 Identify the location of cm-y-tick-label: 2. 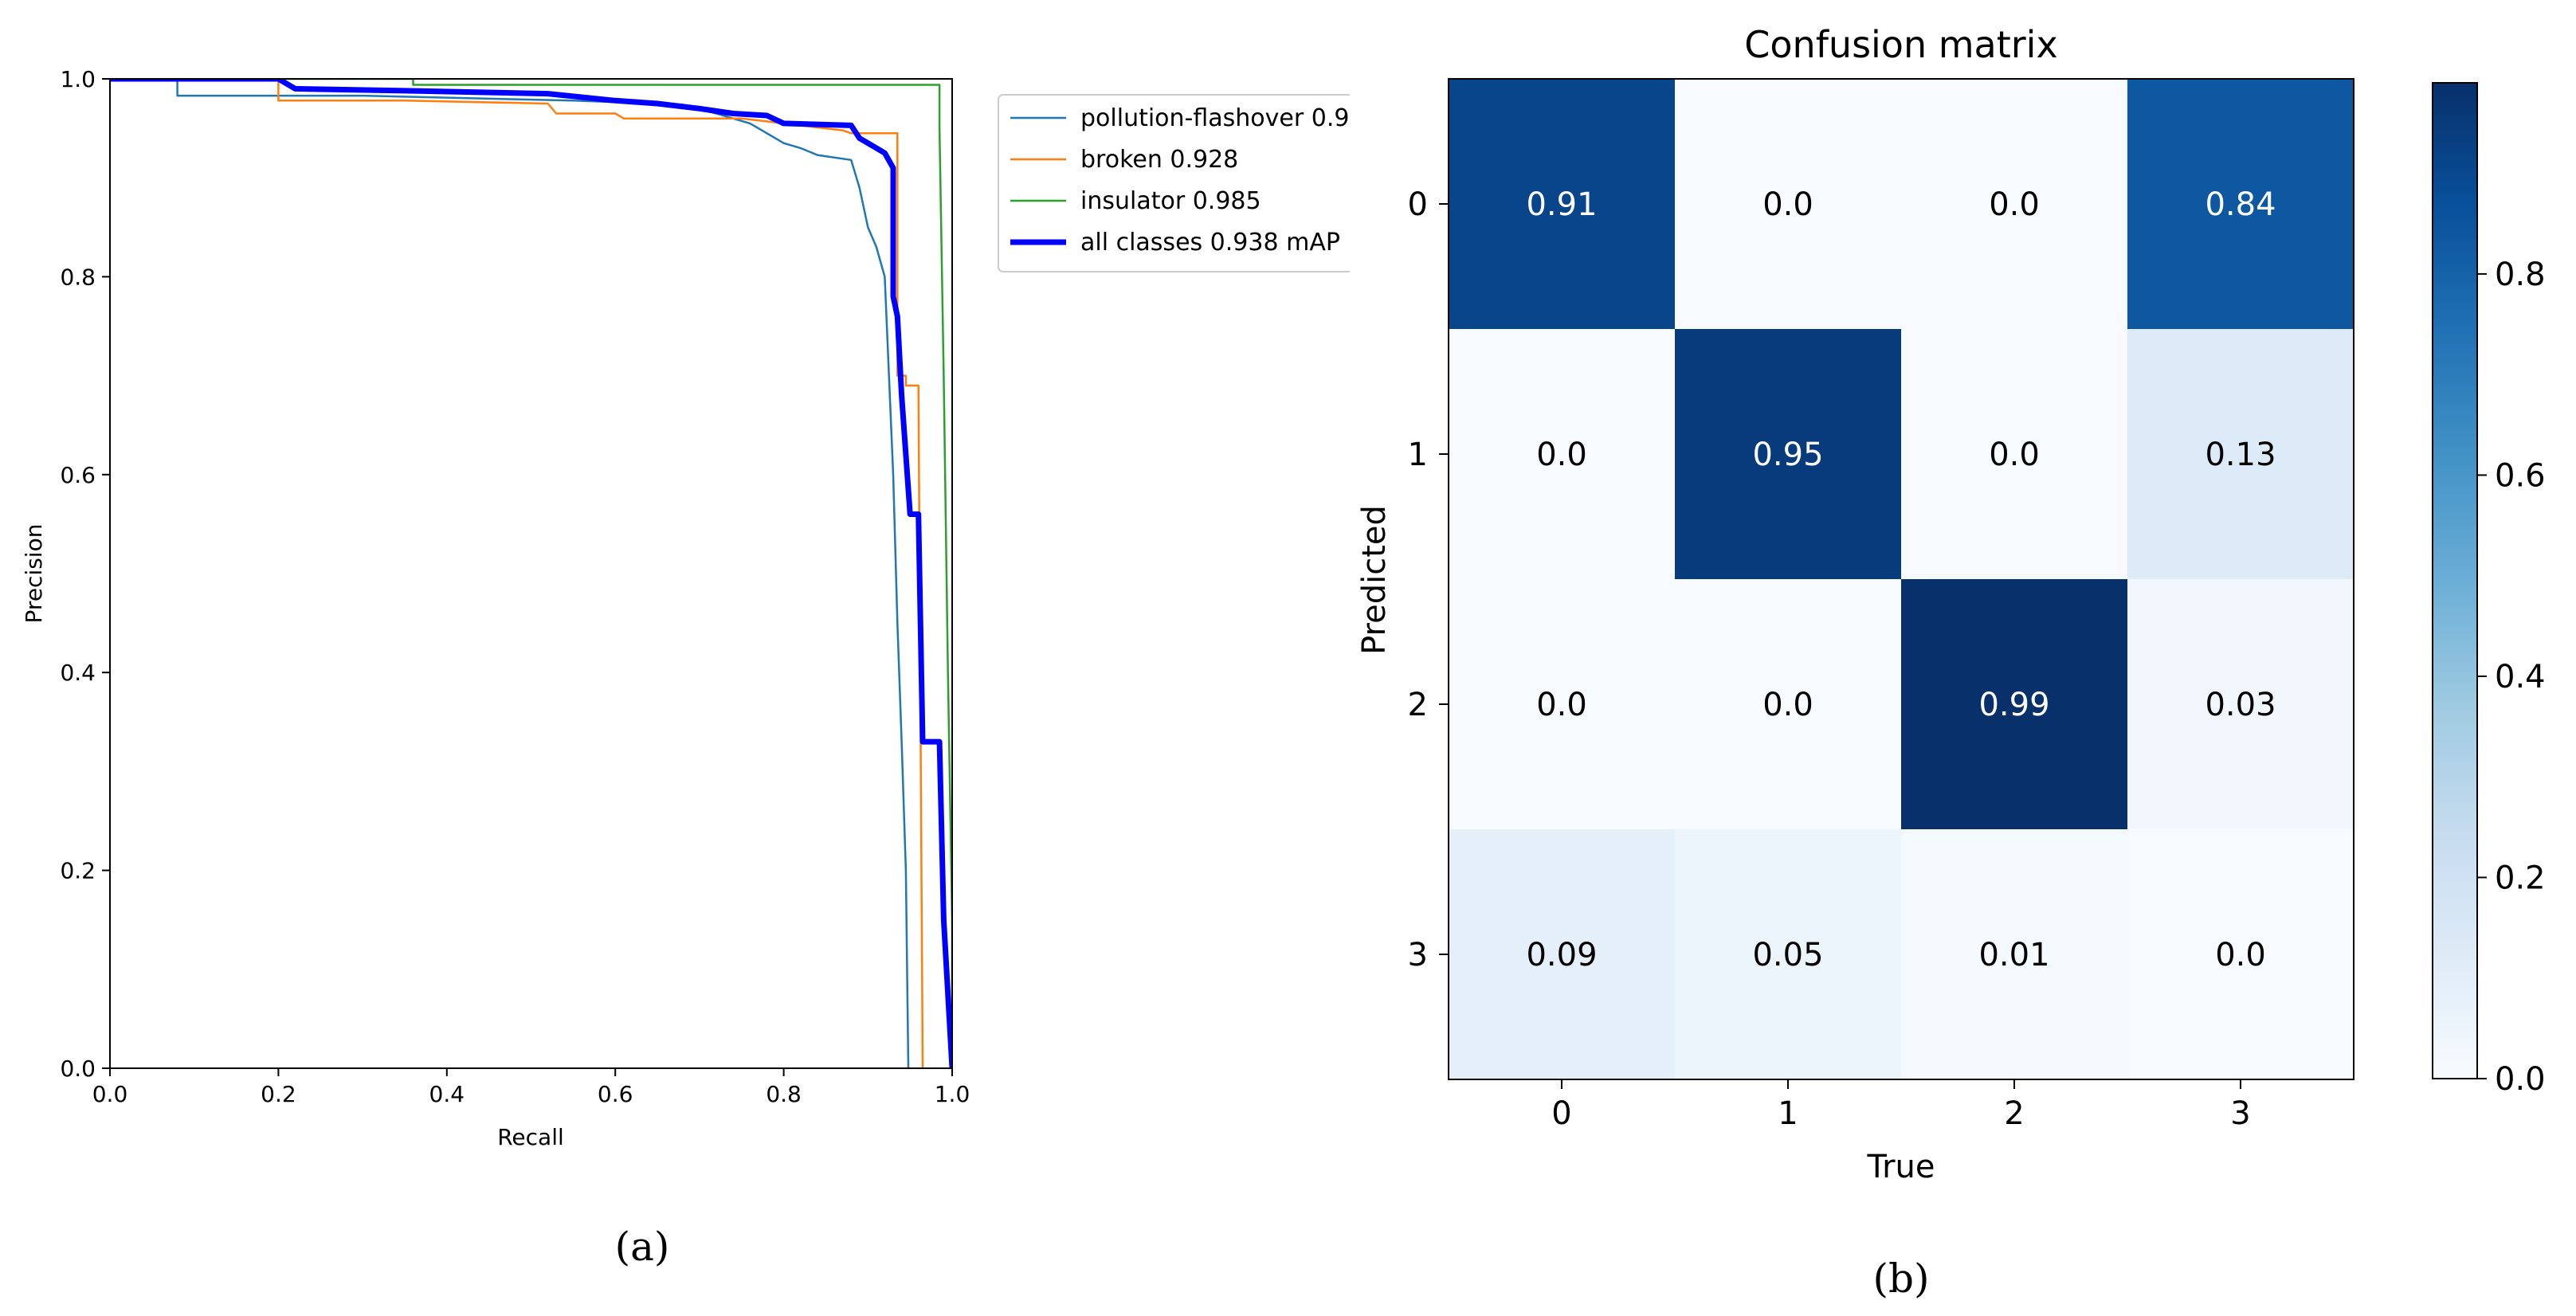
(1418, 705).